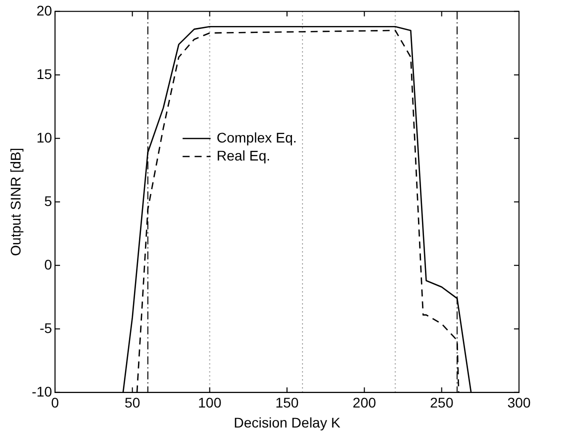 The image size is (579, 432). Describe the element at coordinates (243, 155) in the screenshot. I see `legend-label: Real Eq.` at that location.